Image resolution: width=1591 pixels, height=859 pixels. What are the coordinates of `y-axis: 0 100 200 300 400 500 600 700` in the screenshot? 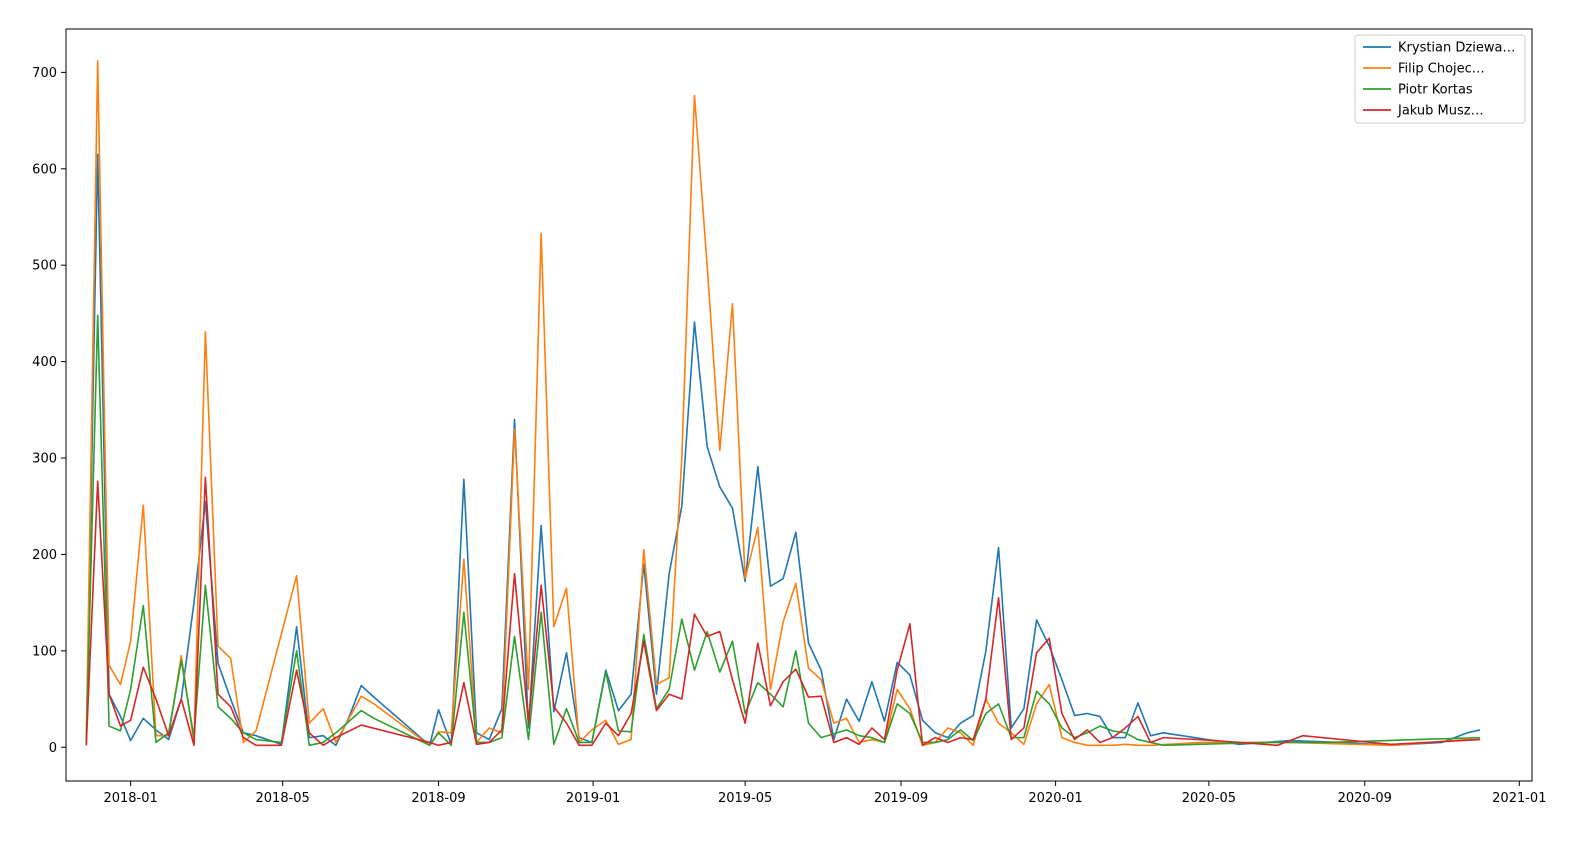 It's located at (49, 411).